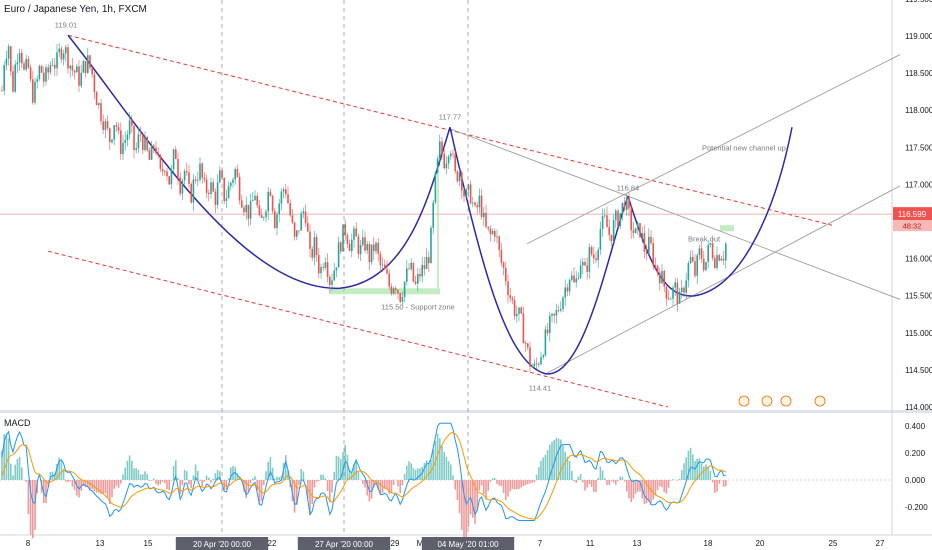 Image resolution: width=932 pixels, height=550 pixels. I want to click on price-tick-label: 117.500, so click(918, 147).